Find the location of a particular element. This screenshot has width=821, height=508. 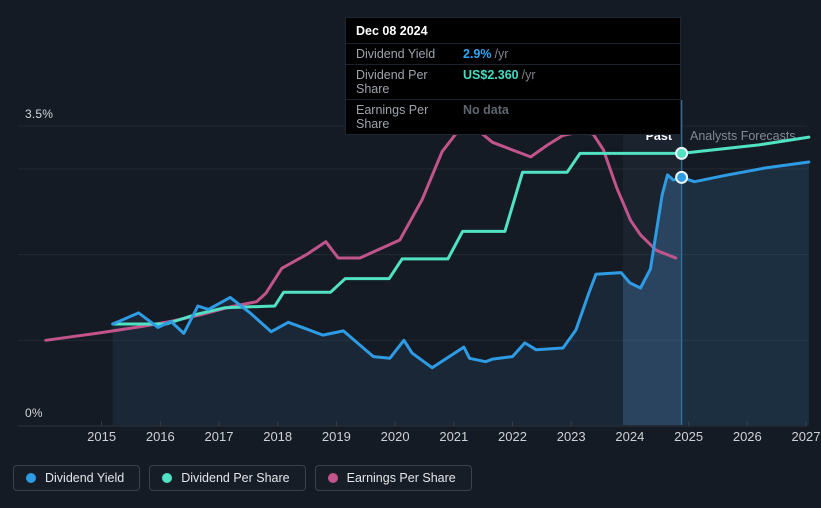

tooltip-label: Dividend Per Share is located at coordinates (392, 82).